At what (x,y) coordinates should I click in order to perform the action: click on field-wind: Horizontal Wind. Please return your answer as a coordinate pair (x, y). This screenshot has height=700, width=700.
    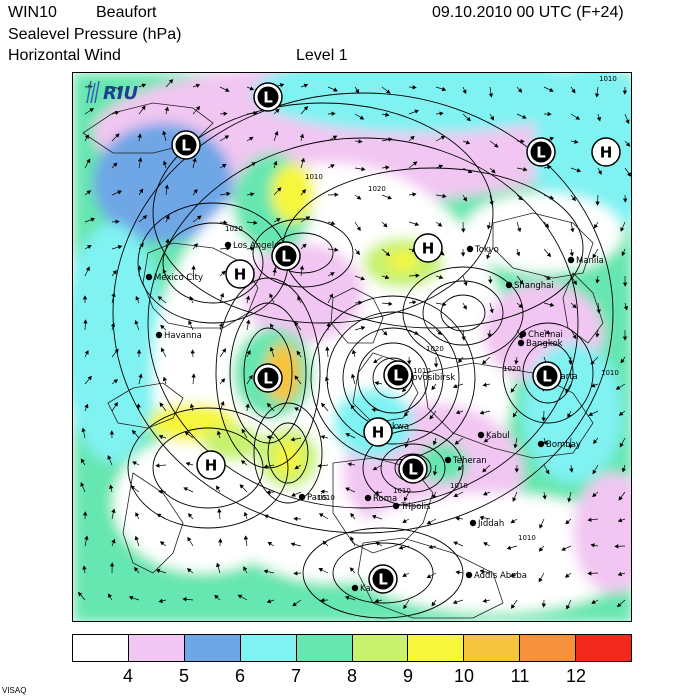
    Looking at the image, I should click on (64, 55).